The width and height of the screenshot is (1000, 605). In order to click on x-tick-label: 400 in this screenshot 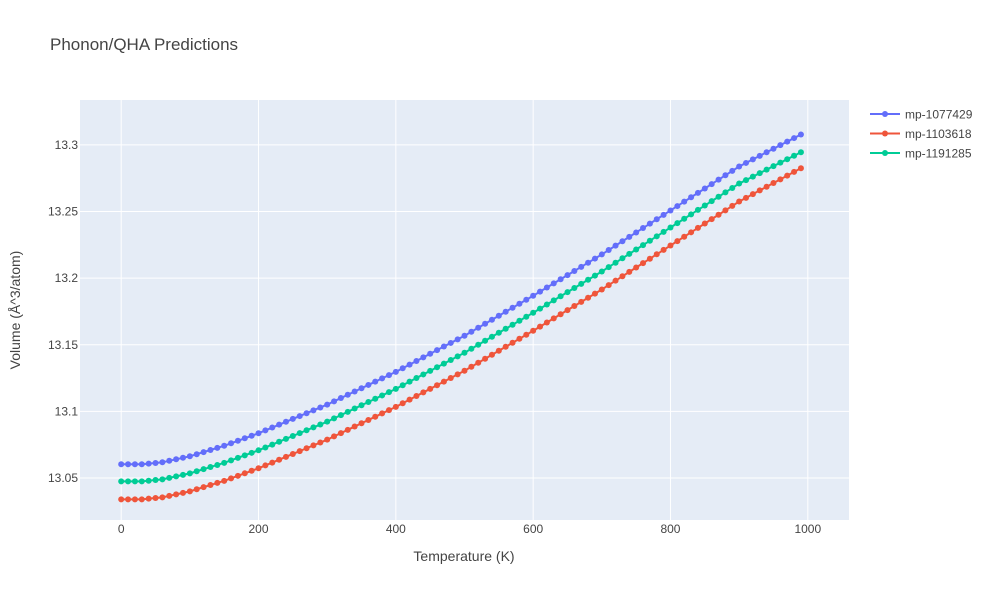, I will do `click(396, 529)`.